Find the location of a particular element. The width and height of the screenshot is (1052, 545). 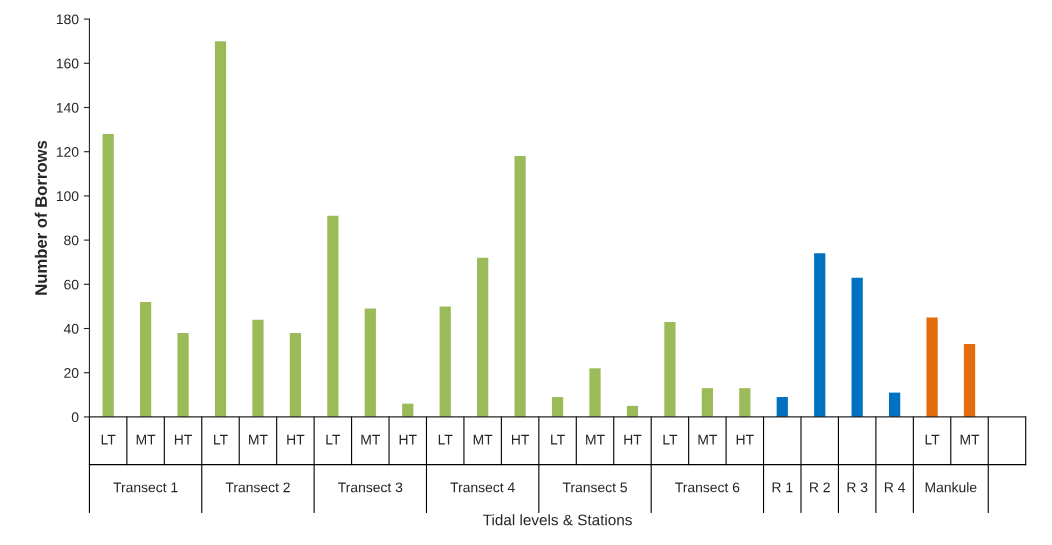

text: R 1 is located at coordinates (782, 487).